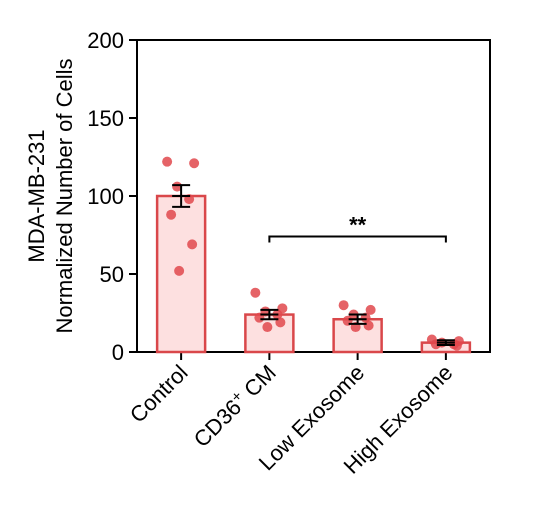 This screenshot has height=529, width=550. I want to click on y-tick-label: 0, so click(118, 352).